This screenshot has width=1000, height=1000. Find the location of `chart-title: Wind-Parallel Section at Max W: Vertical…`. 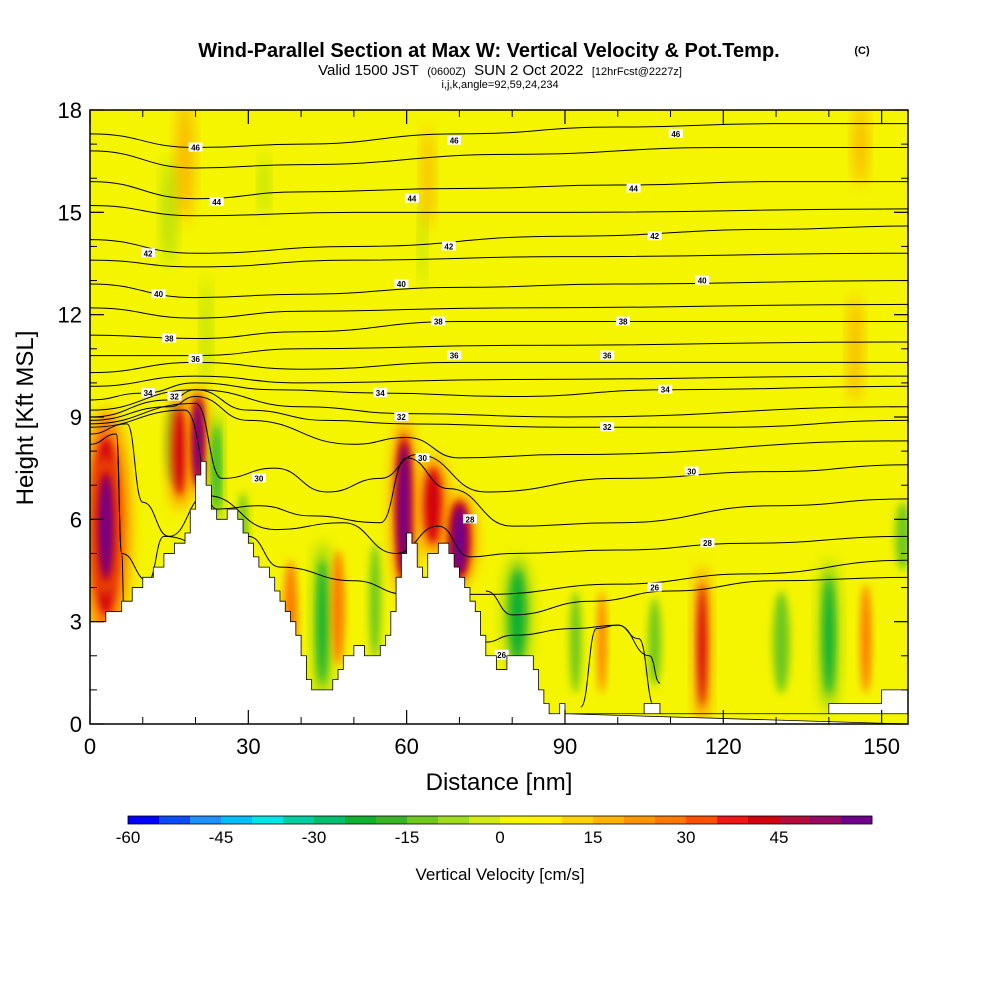

chart-title: Wind-Parallel Section at Max W: Vertical… is located at coordinates (488, 51).